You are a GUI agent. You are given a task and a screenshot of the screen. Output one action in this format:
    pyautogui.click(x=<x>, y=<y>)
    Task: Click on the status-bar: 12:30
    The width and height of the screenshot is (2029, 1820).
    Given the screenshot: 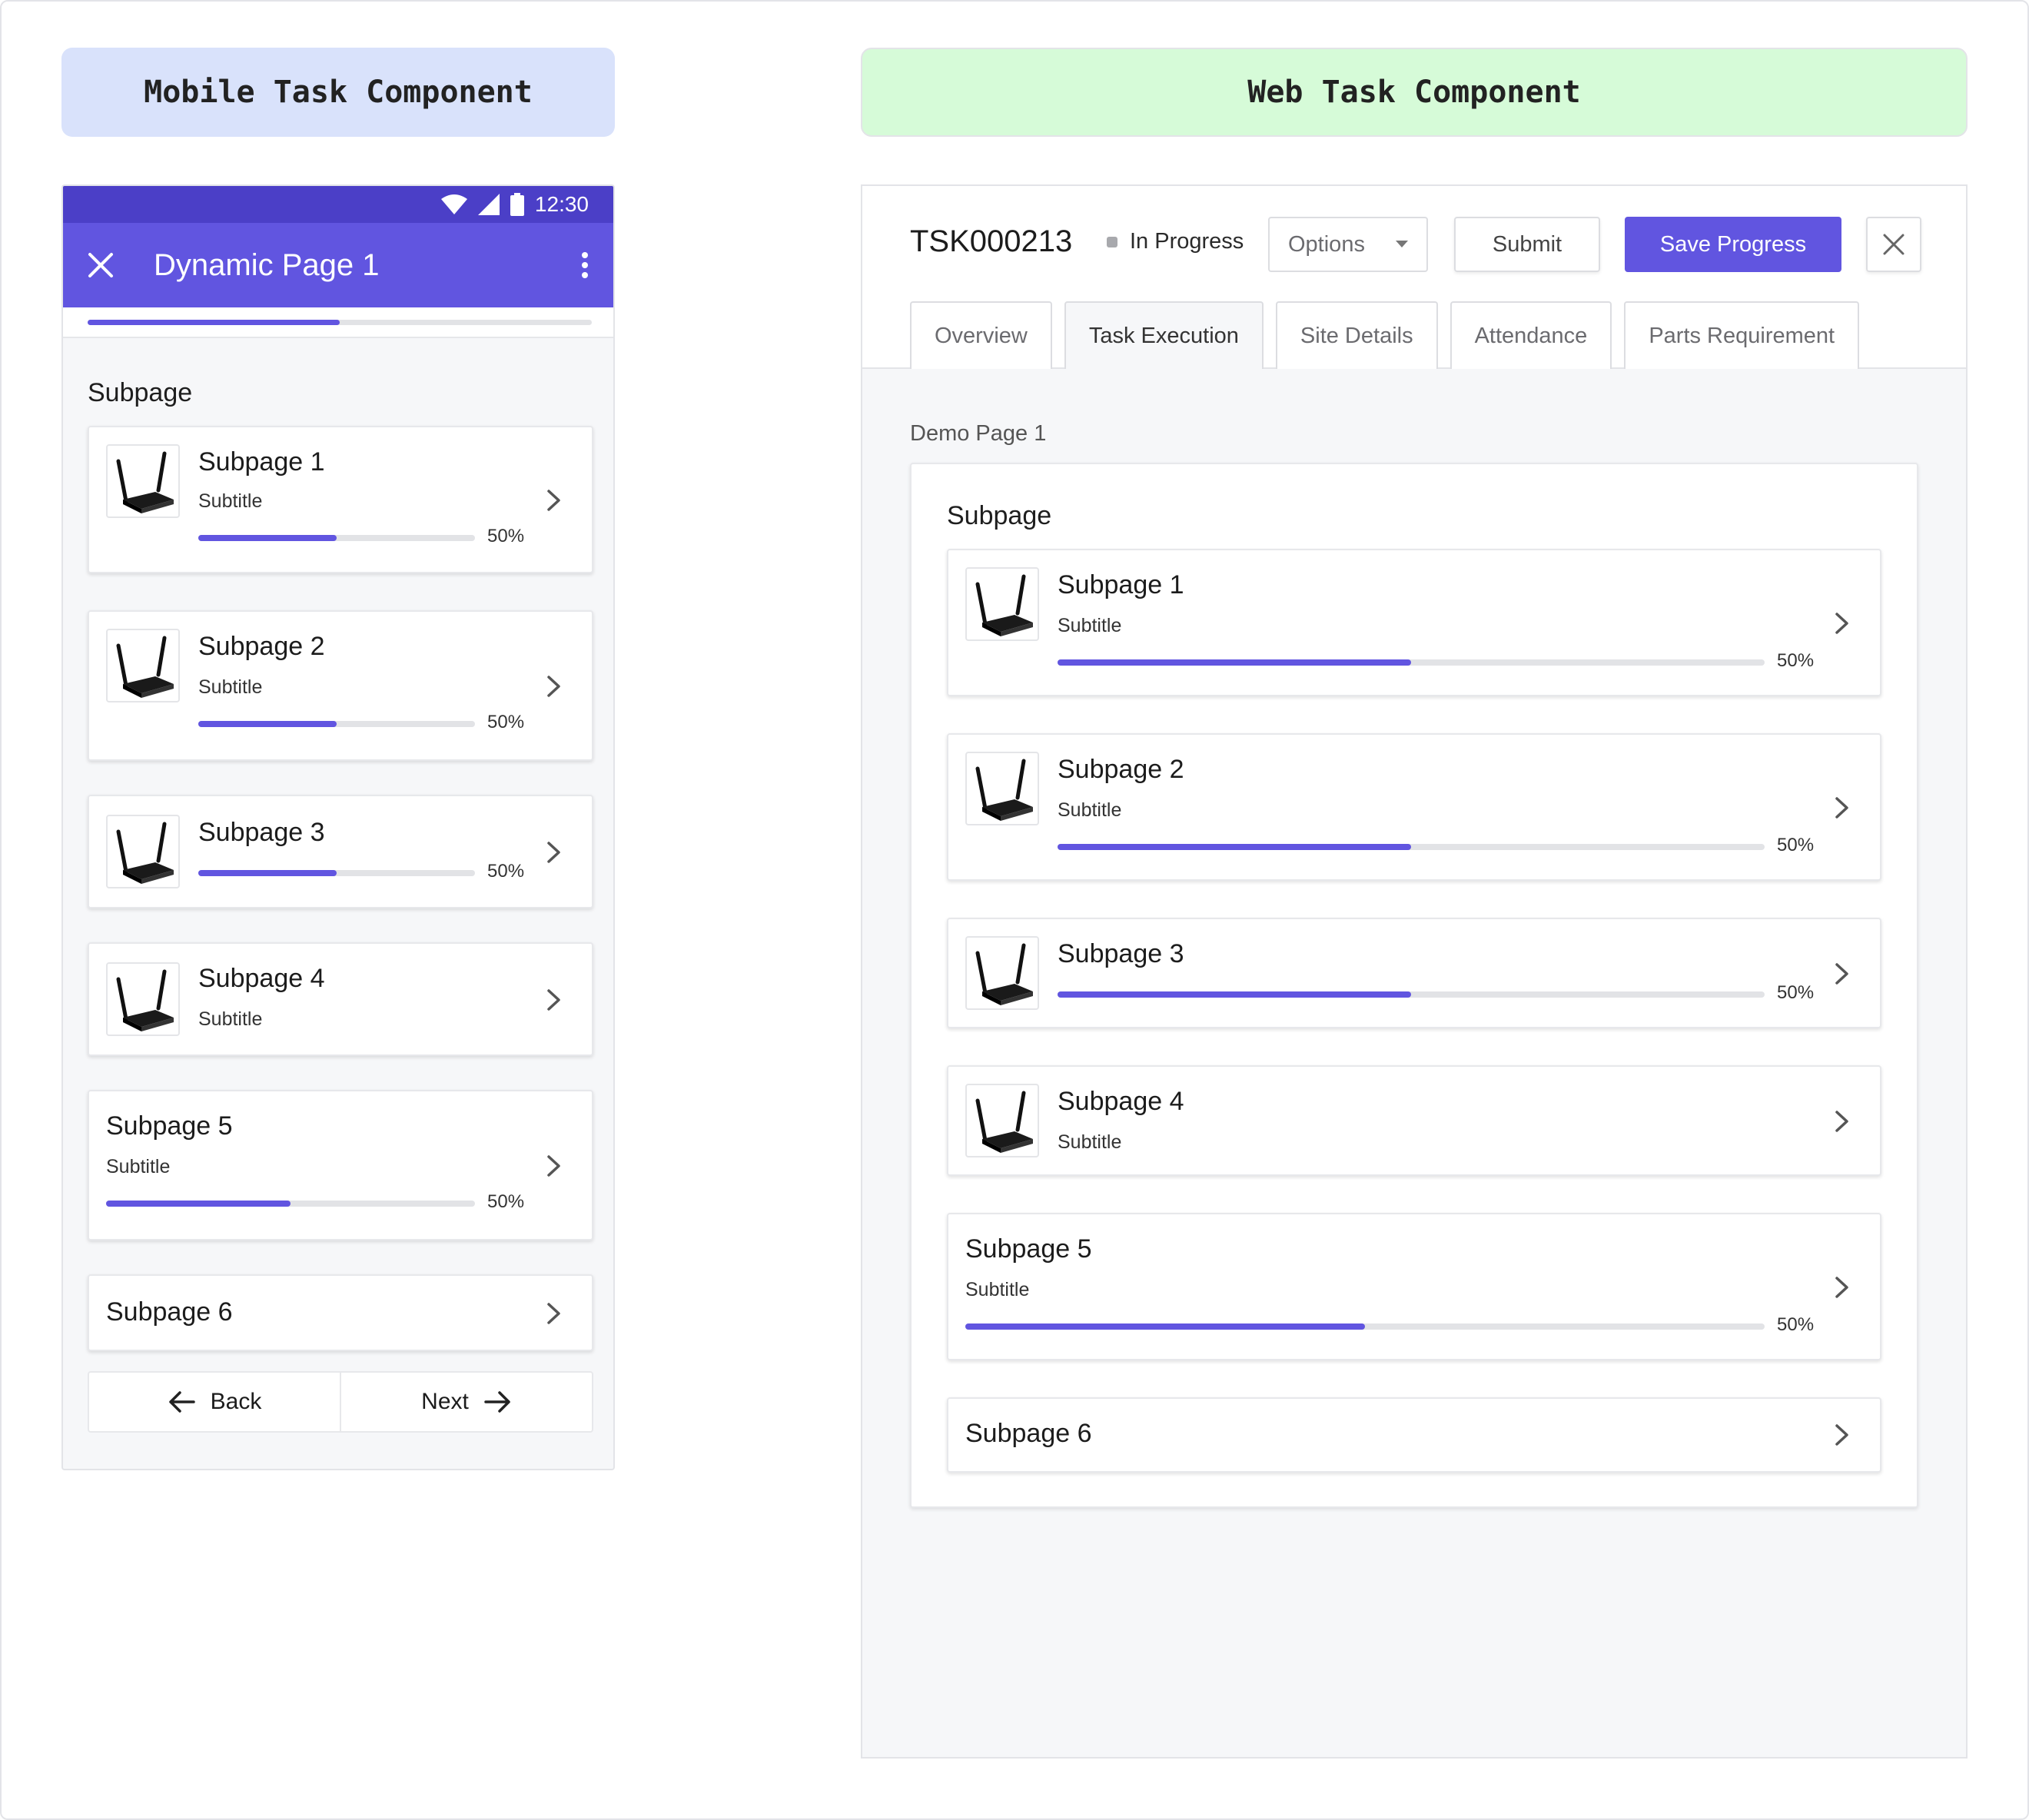 What is the action you would take?
    pyautogui.click(x=338, y=204)
    